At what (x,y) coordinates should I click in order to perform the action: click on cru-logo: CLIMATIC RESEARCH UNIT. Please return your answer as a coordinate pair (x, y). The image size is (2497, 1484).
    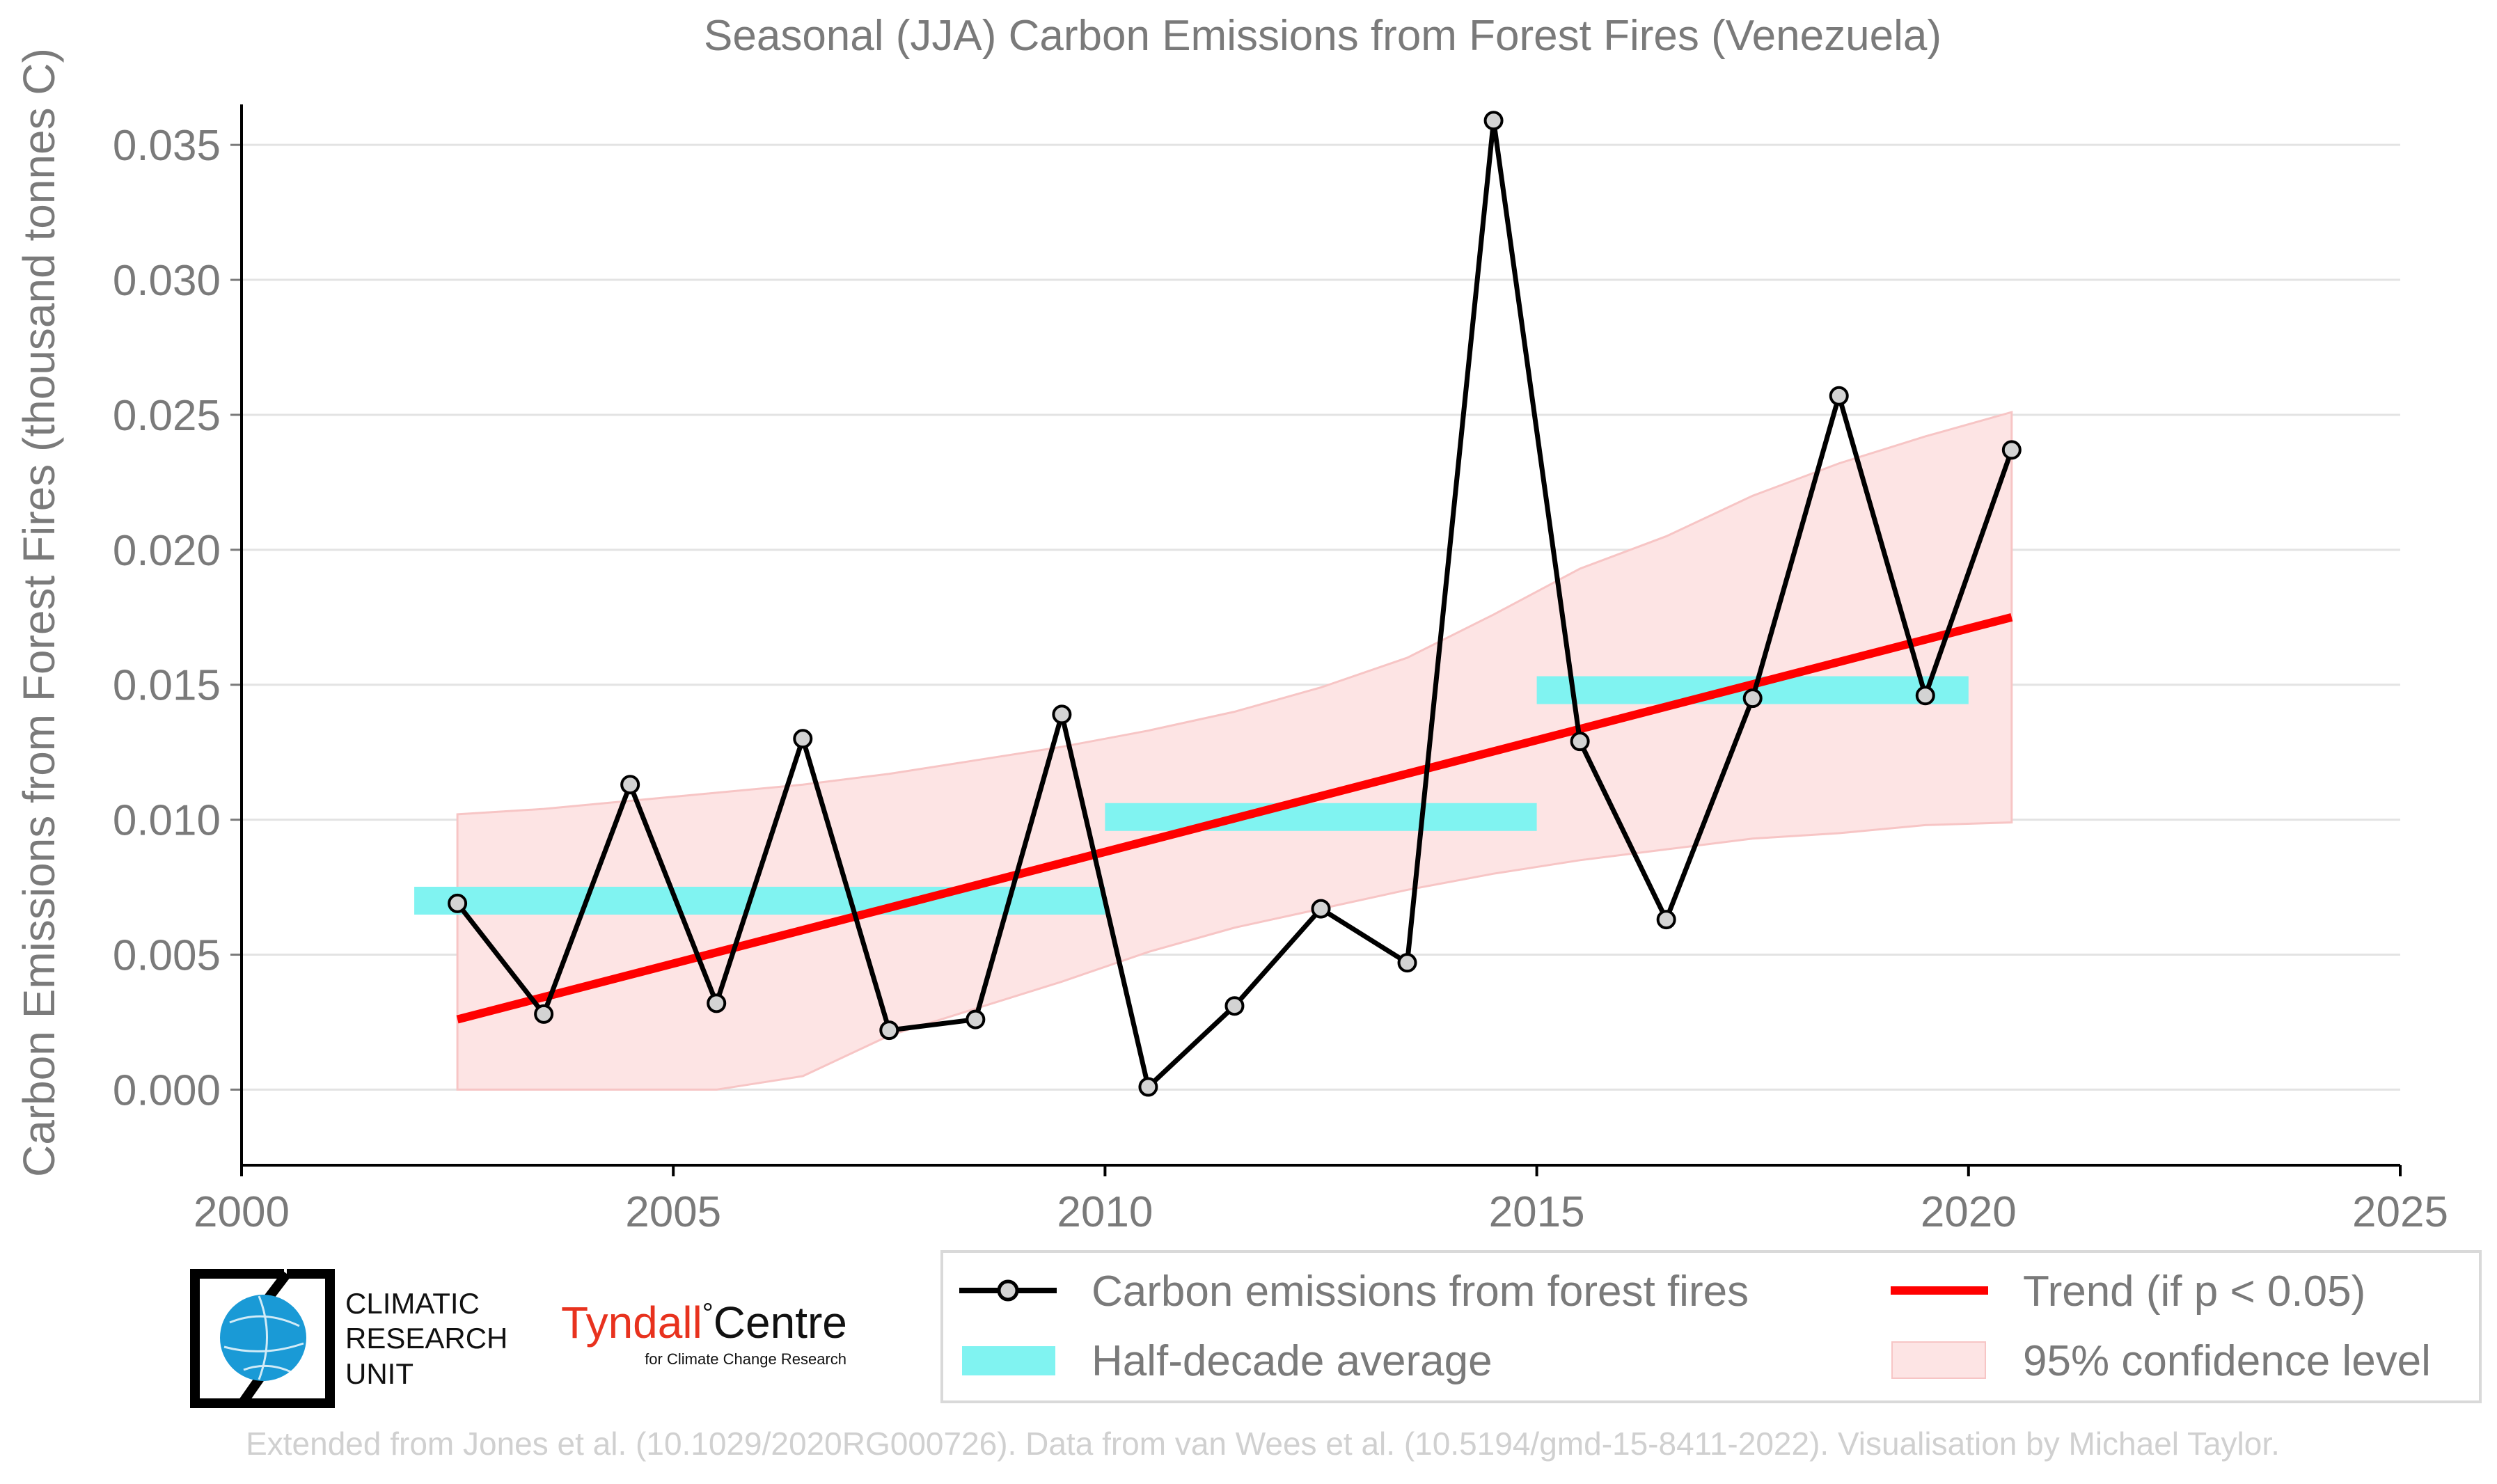
    Looking at the image, I should click on (351, 1338).